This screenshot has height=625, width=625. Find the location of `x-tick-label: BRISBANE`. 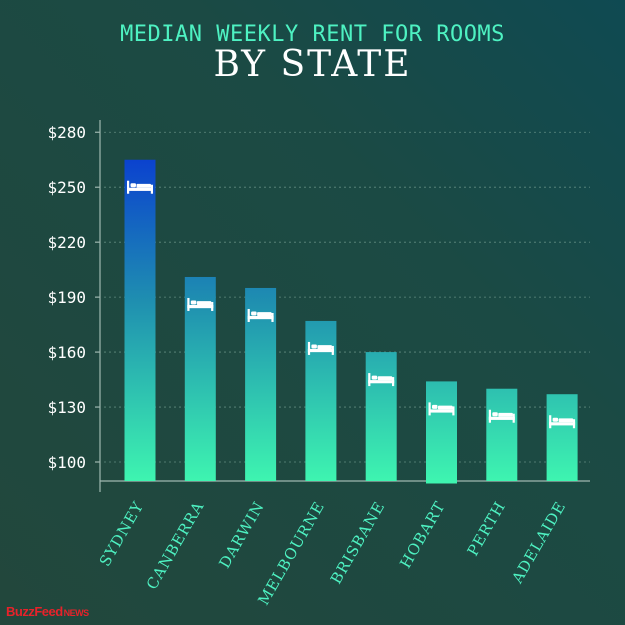

x-tick-label: BRISBANE is located at coordinates (358, 542).